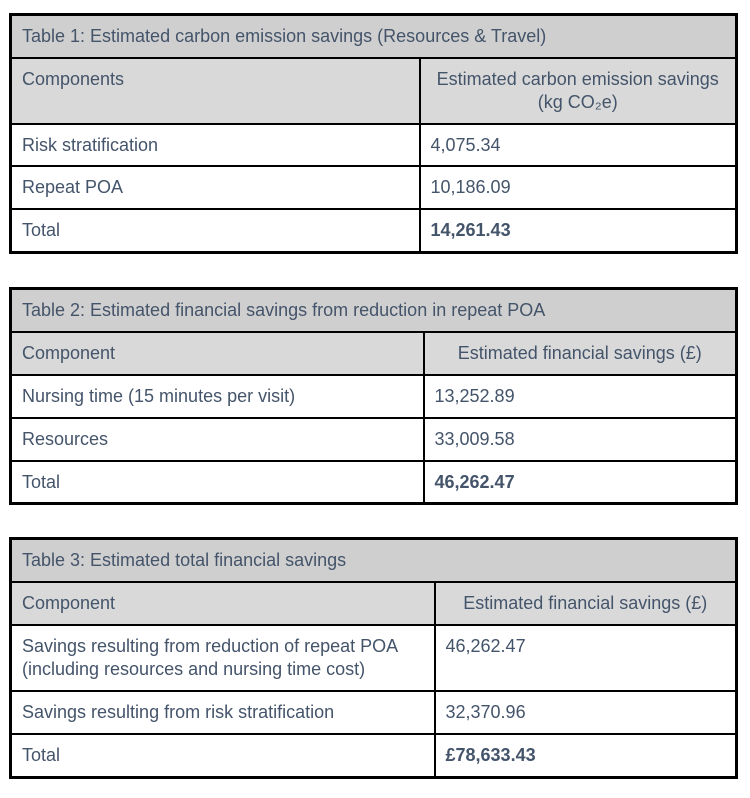 Image resolution: width=750 pixels, height=798 pixels. I want to click on table-1-header-components: Components, so click(215, 90).